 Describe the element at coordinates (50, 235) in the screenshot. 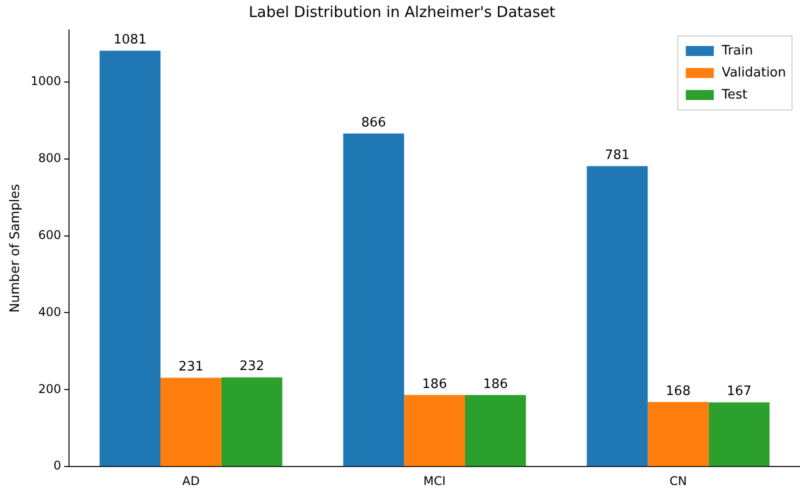

I see `y-tick-label: 600` at that location.